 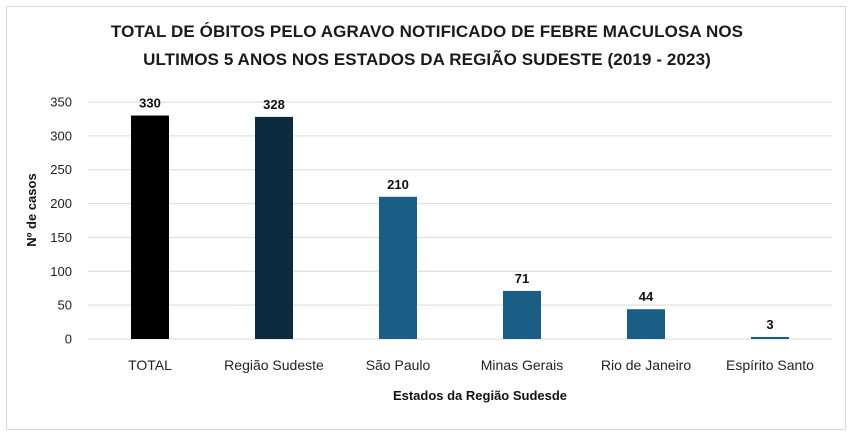 What do you see at coordinates (31, 209) in the screenshot?
I see `y-axis-title: Nº de casos` at bounding box center [31, 209].